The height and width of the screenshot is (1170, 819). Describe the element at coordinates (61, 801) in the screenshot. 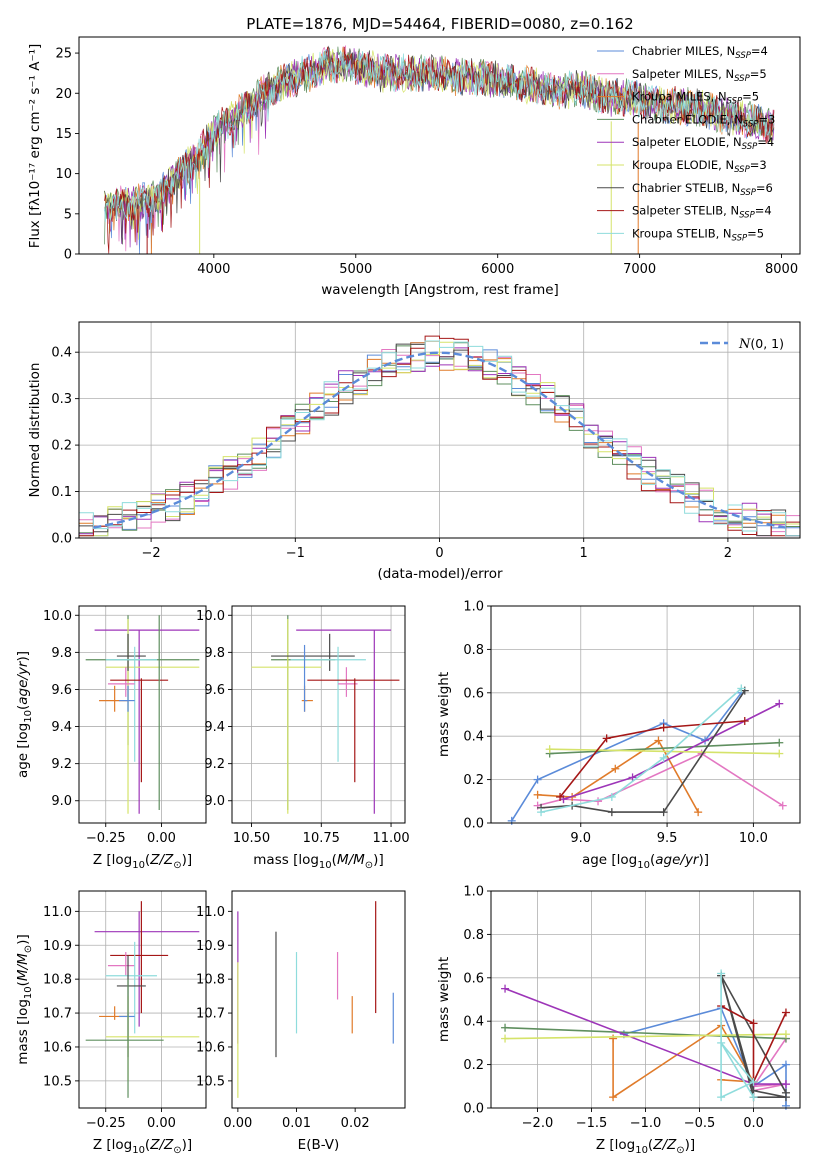

I see `age_vs_Z-y-tick-label: 9.0` at that location.